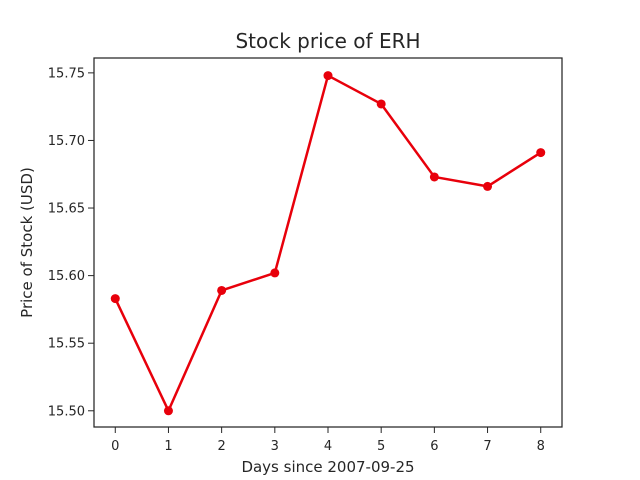 This screenshot has width=640, height=480. Describe the element at coordinates (328, 446) in the screenshot. I see `x-tick-label: 4` at that location.